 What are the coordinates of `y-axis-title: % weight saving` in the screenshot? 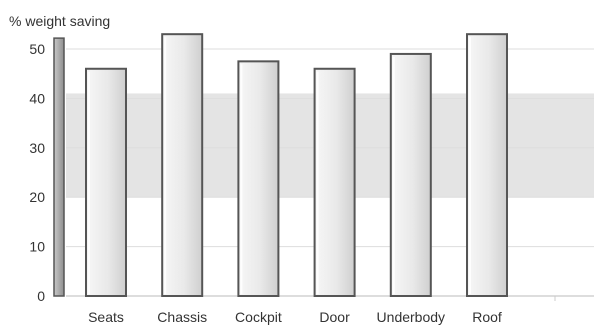 It's located at (59, 21).